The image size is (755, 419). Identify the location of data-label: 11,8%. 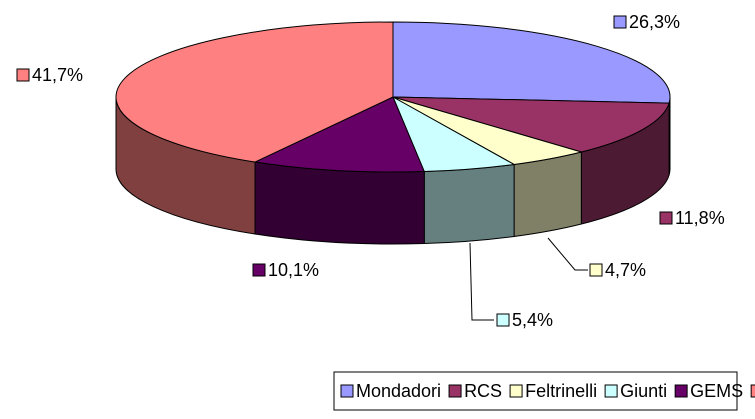
(700, 218).